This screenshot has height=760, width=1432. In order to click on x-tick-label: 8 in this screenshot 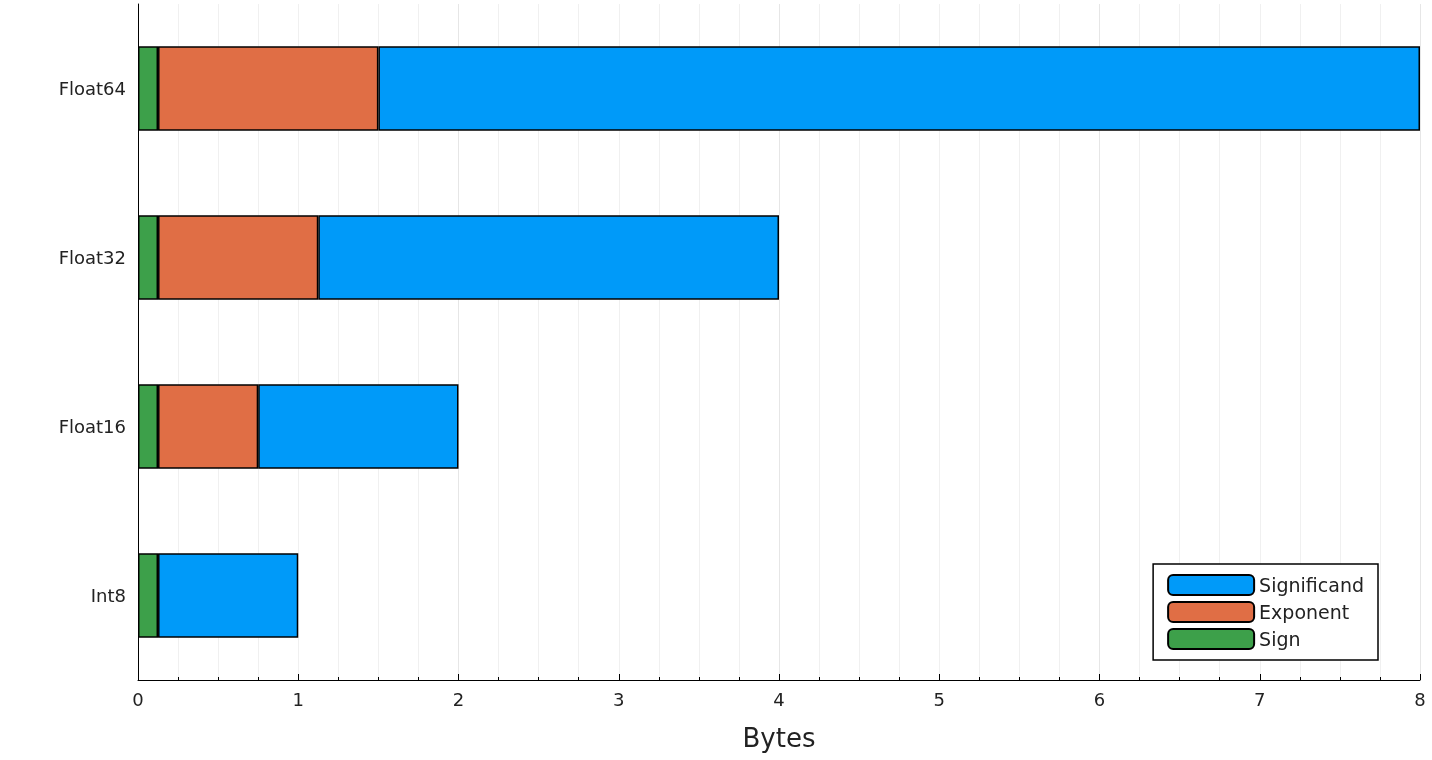, I will do `click(1420, 699)`.